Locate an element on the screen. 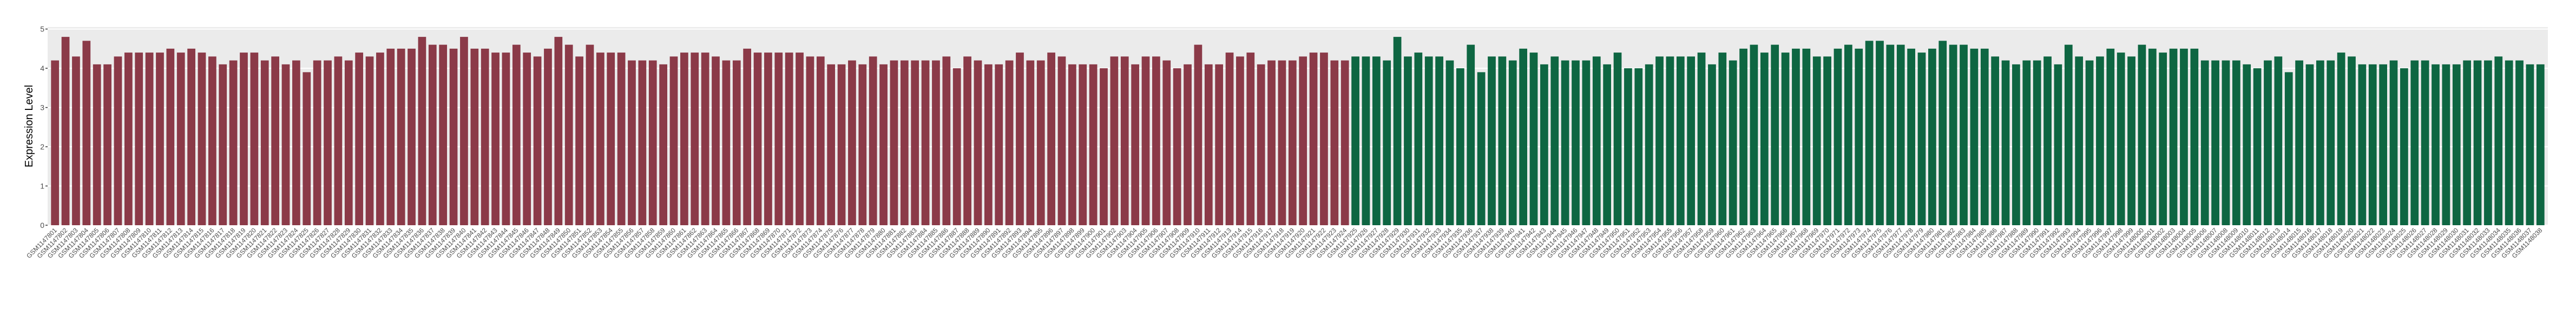 This screenshot has height=314, width=2576. y-tick-label: 4 is located at coordinates (42, 68).